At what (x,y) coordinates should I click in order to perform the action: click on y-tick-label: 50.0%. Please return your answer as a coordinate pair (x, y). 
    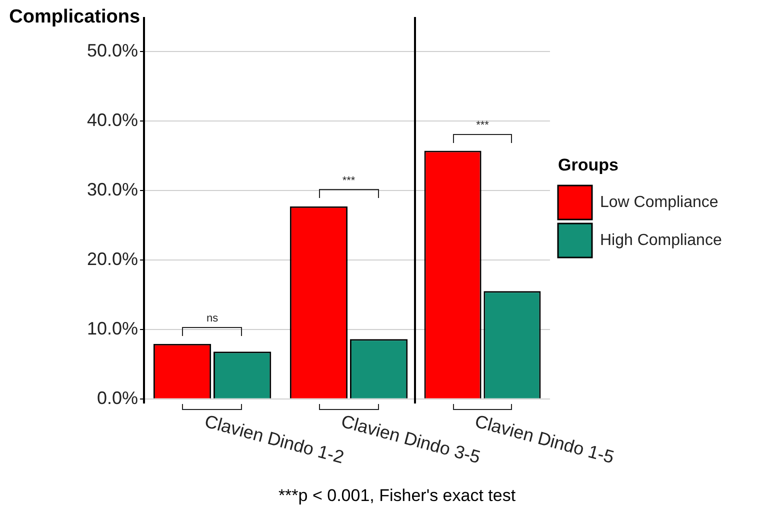
    Looking at the image, I should click on (112, 50).